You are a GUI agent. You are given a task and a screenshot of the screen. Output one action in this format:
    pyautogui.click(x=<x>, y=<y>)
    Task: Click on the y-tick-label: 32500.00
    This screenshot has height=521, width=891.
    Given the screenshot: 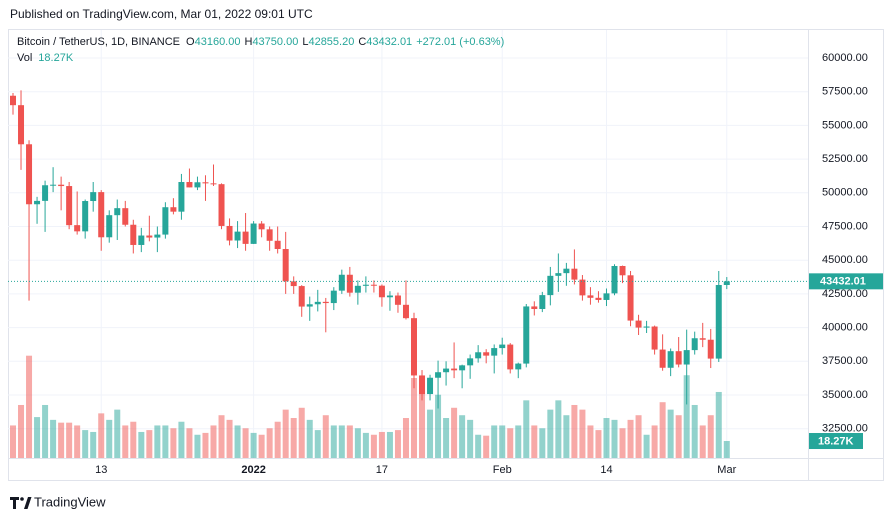 What is the action you would take?
    pyautogui.click(x=845, y=429)
    